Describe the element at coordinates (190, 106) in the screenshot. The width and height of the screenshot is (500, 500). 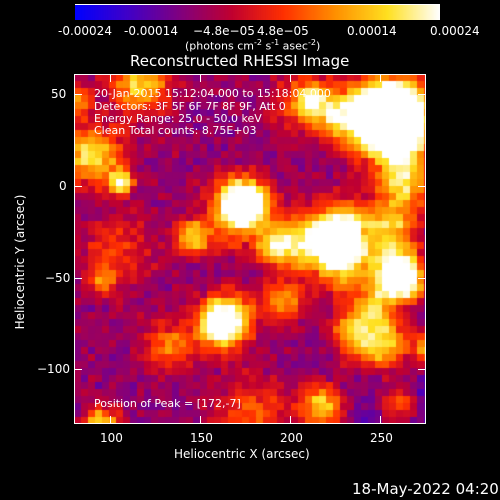
I see `info-detectors: Detectors: 3F 5F 6F 7F 8F 9F, Att 0` at that location.